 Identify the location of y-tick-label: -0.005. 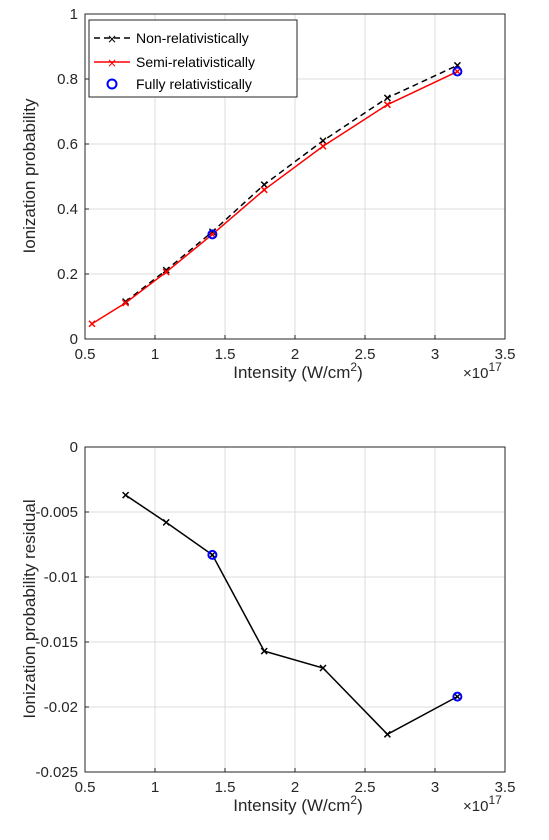
(56, 512).